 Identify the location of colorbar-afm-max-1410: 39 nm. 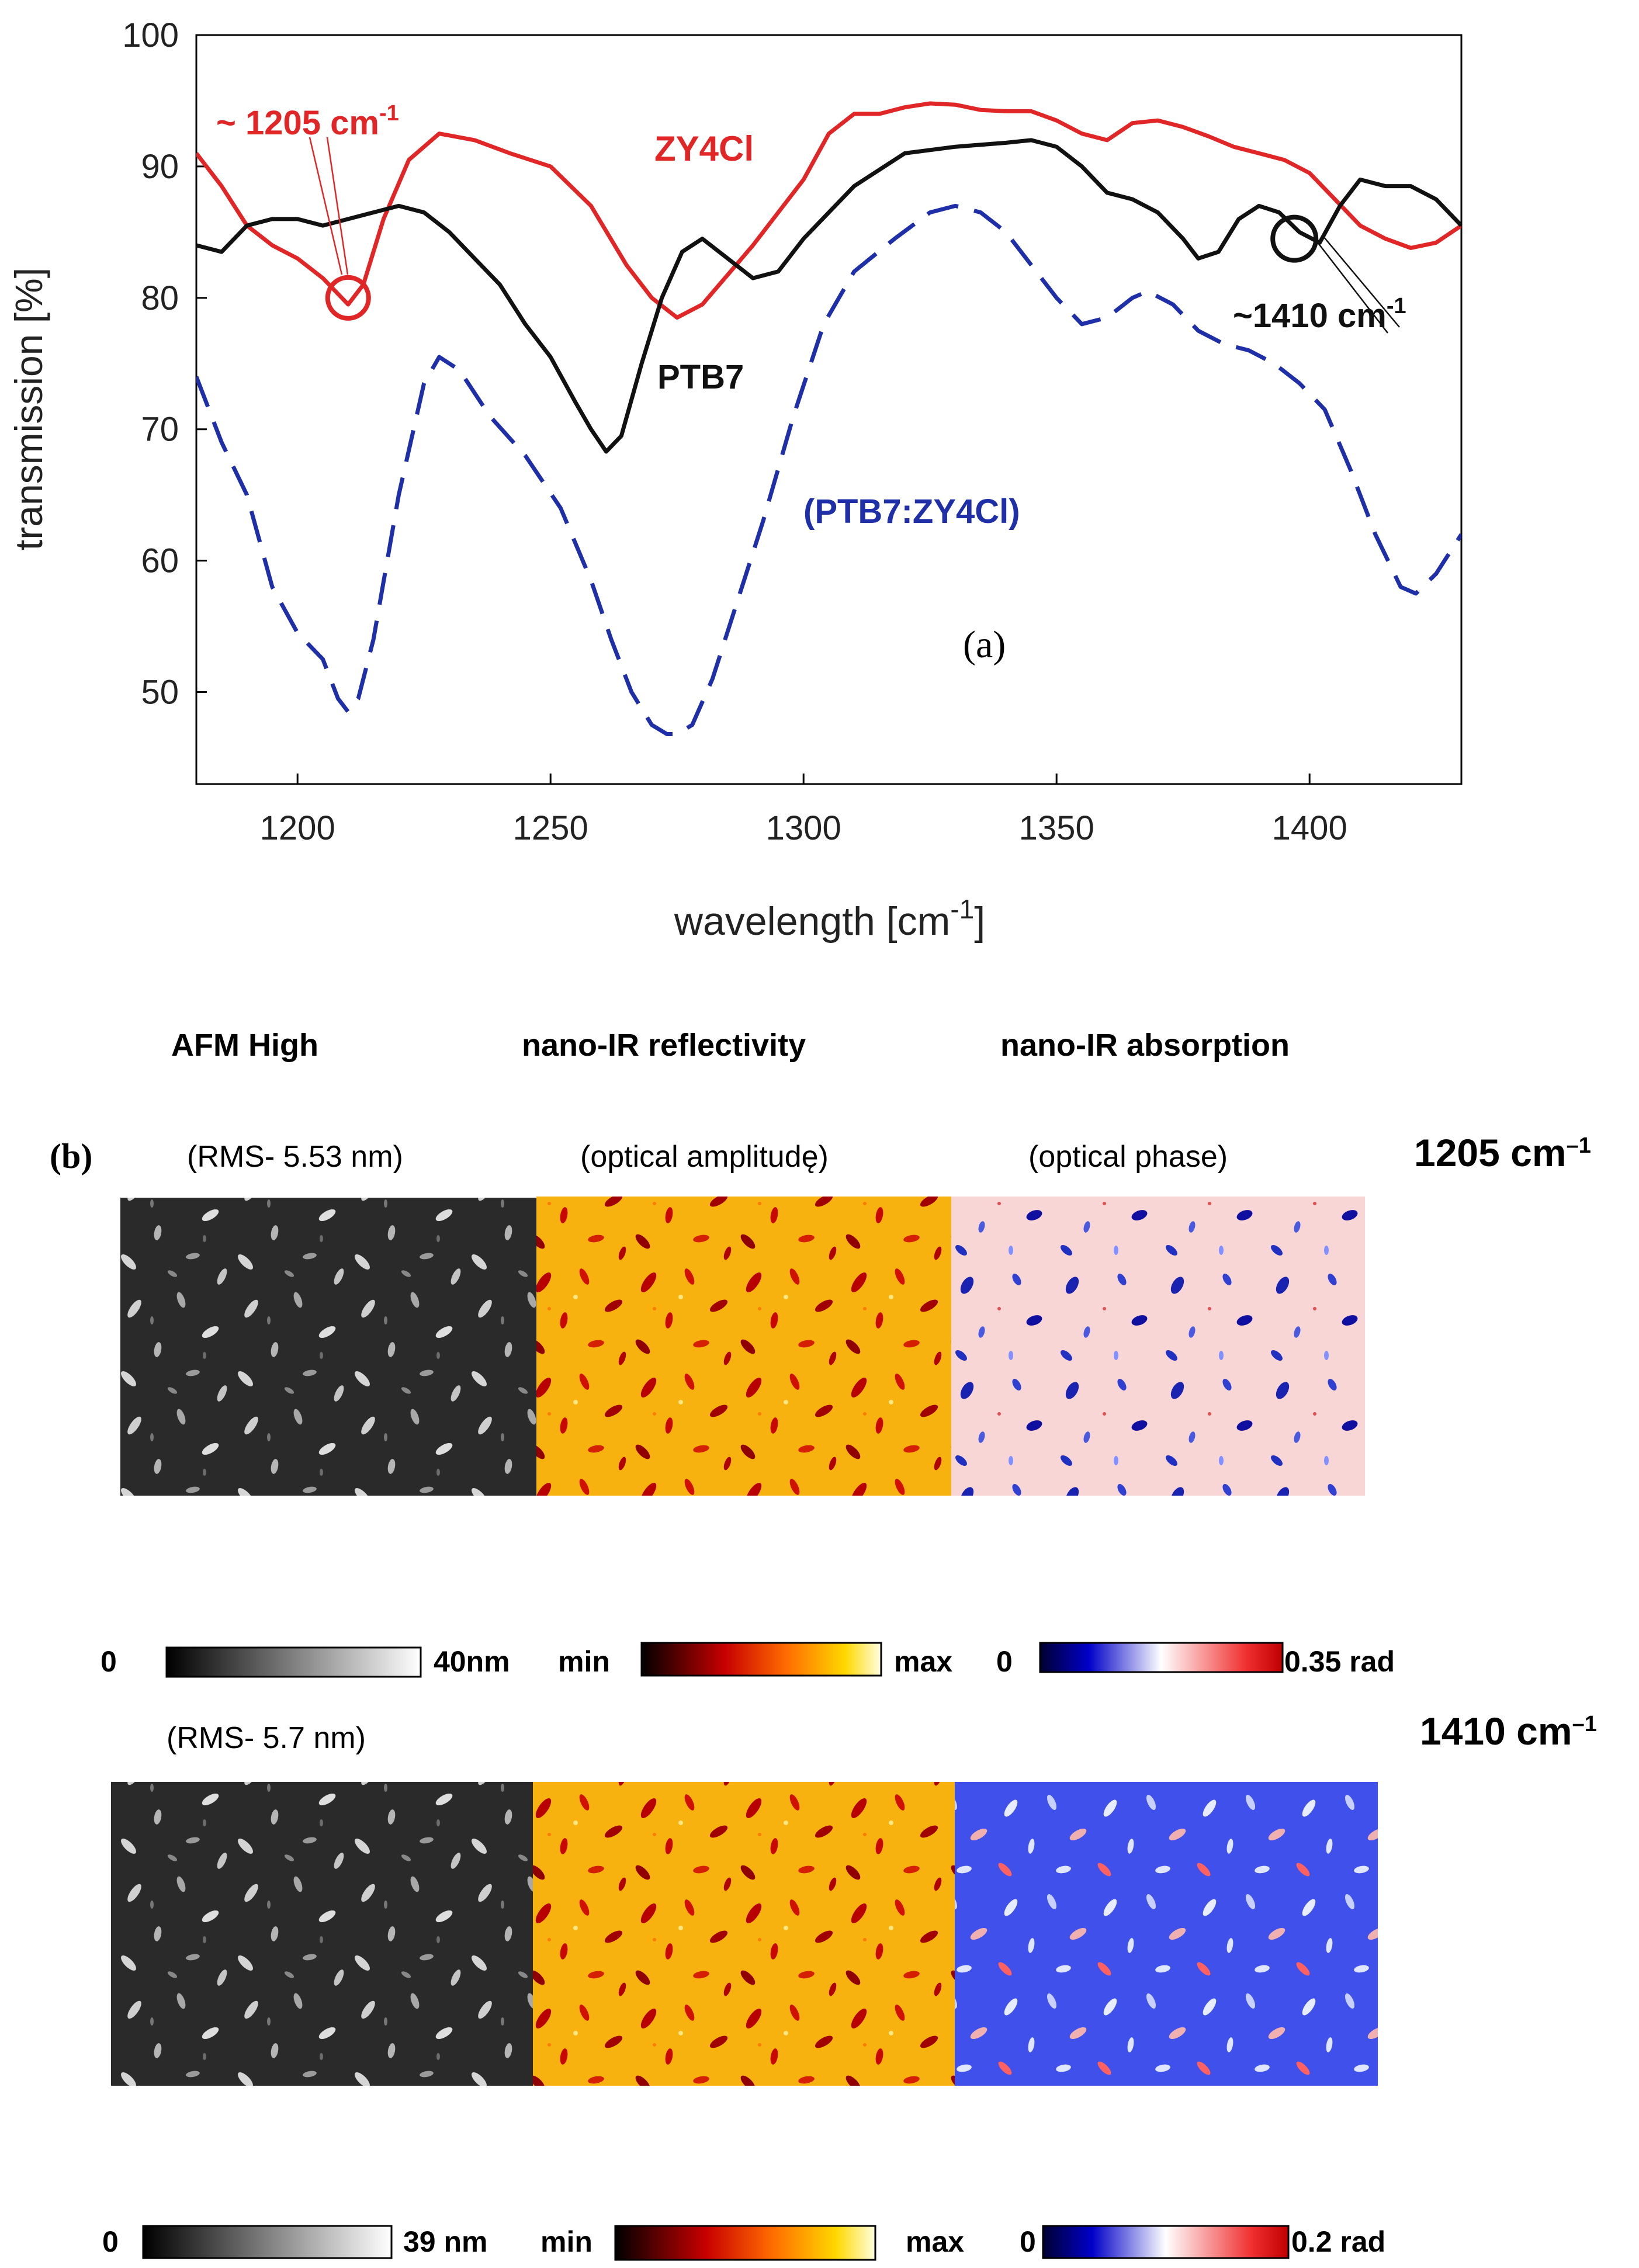
(445, 2241).